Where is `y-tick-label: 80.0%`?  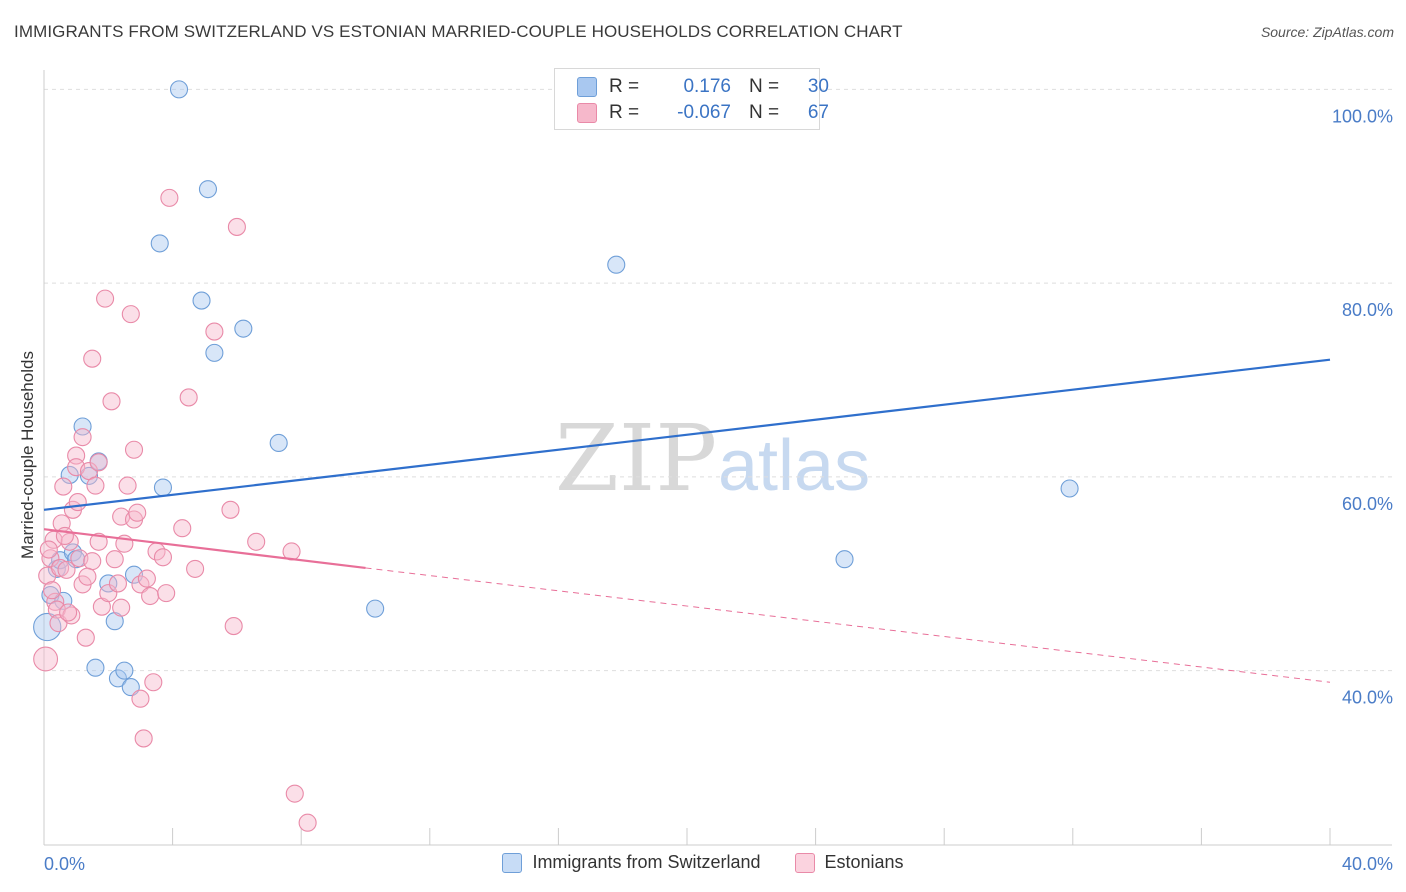 y-tick-label: 80.0% is located at coordinates (1367, 310).